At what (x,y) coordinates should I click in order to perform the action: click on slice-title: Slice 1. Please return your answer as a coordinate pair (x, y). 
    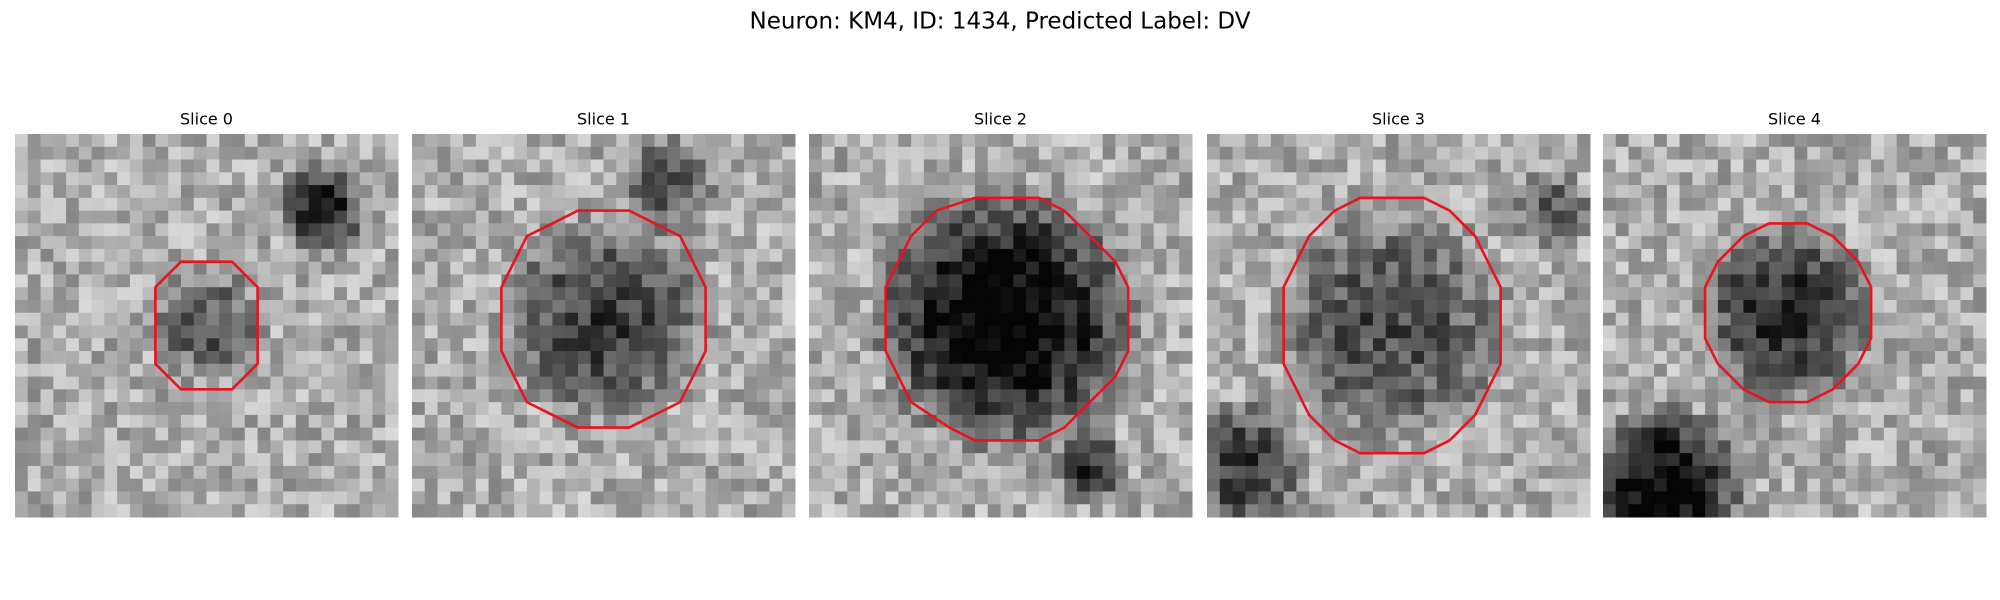
    Looking at the image, I should click on (603, 119).